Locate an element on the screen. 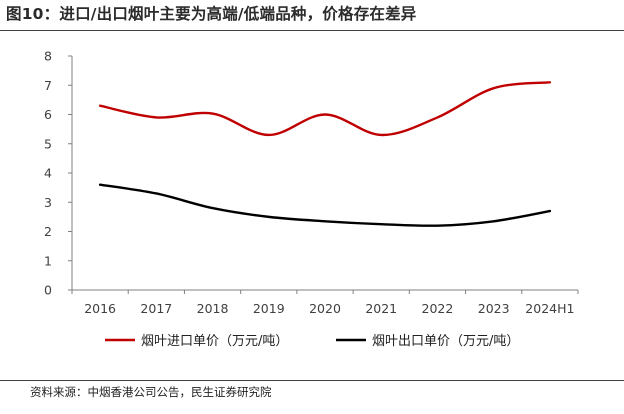  y-tick-label: 1 is located at coordinates (48, 260).